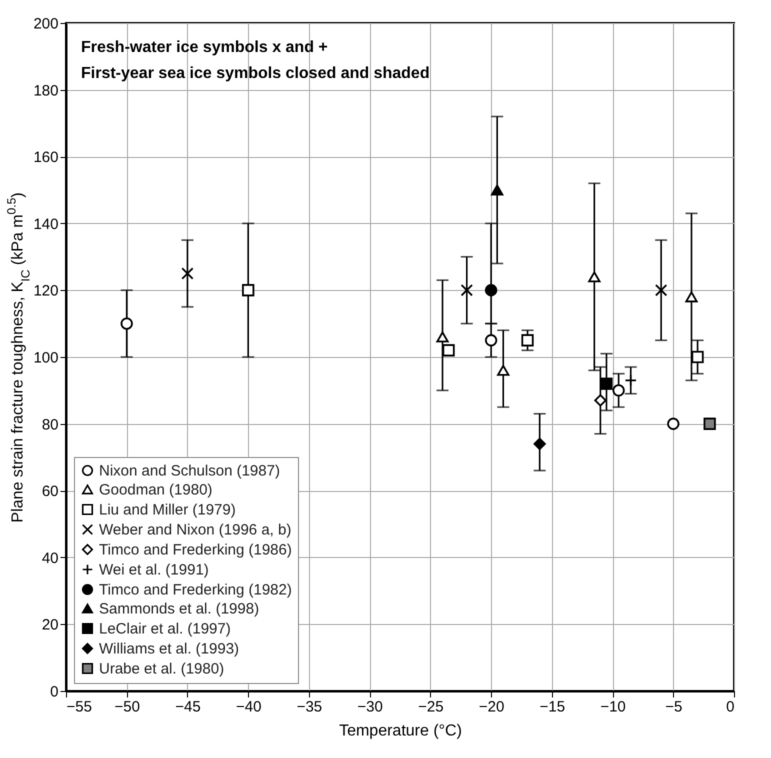 This screenshot has width=771, height=758. I want to click on legend-label: Timco and Frederking (1982), so click(195, 590).